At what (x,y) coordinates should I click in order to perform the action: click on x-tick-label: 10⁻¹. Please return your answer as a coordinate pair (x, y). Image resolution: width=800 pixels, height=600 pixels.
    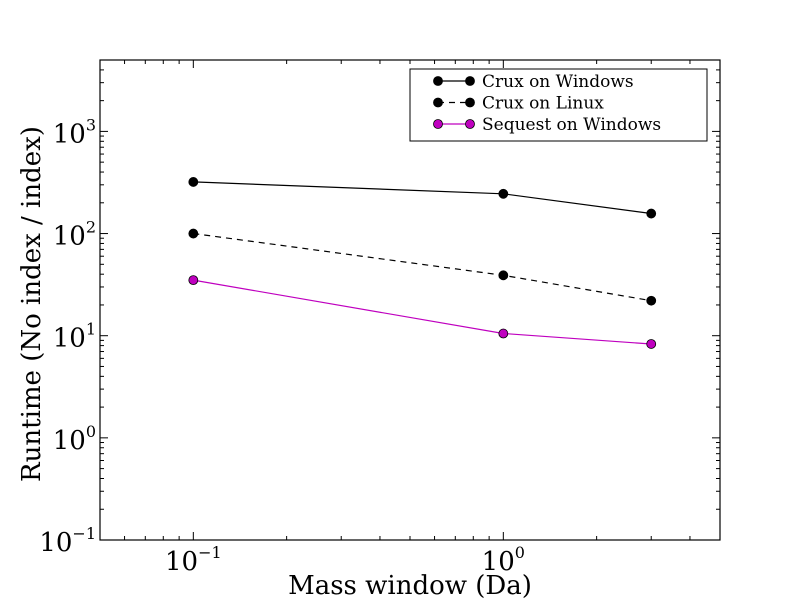
    Looking at the image, I should click on (193, 560).